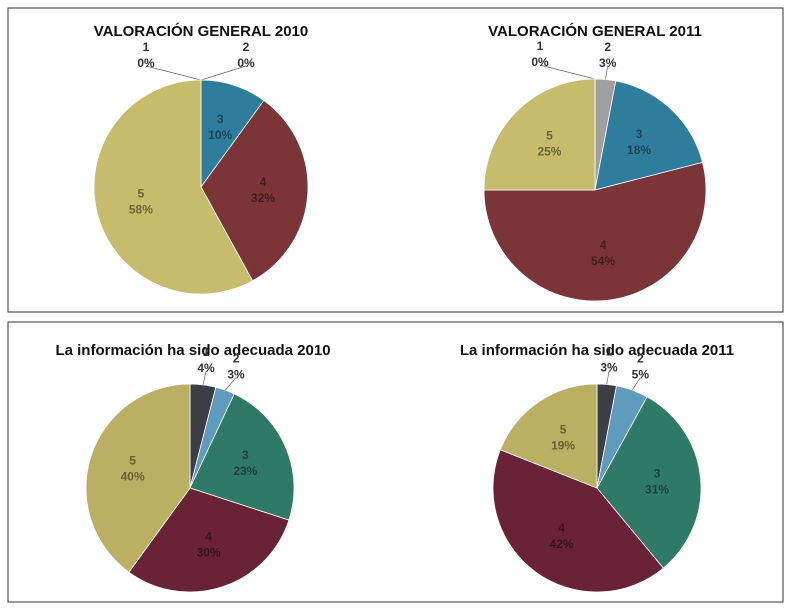  Describe the element at coordinates (206, 368) in the screenshot. I see `value-label: 4%` at that location.